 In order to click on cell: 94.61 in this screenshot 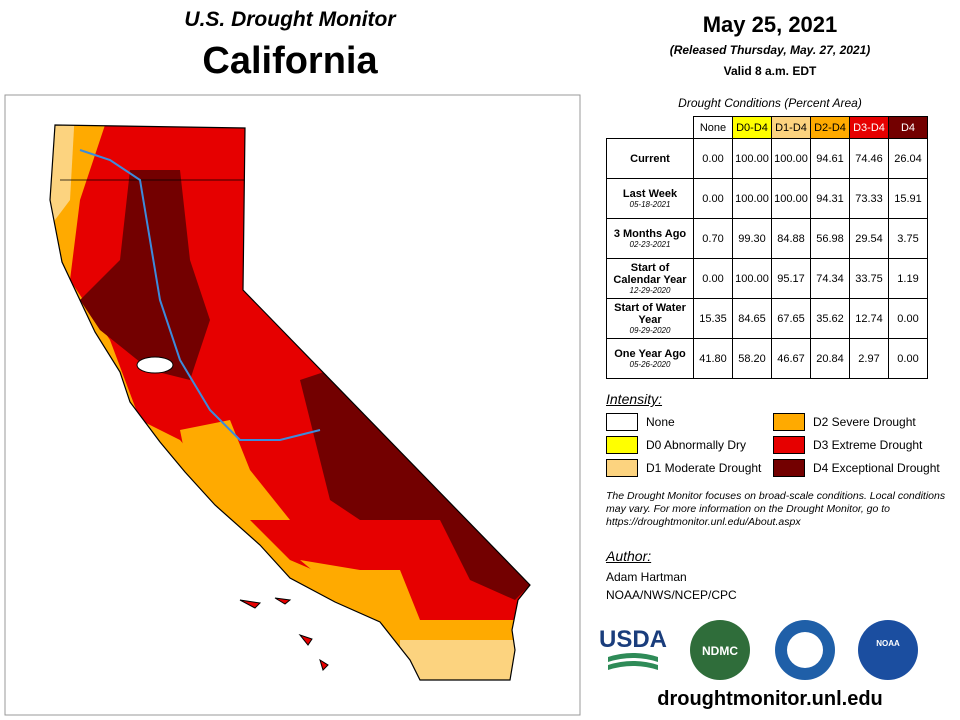, I will do `click(830, 158)`.